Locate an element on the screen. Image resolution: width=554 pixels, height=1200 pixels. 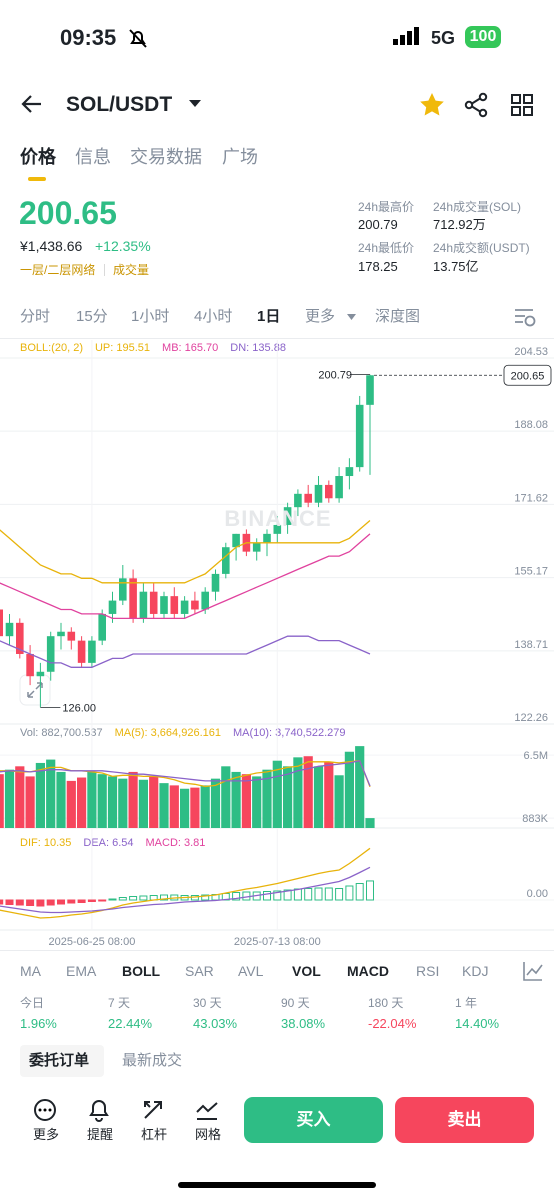
indicator-tab: KDJ is located at coordinates (475, 971).